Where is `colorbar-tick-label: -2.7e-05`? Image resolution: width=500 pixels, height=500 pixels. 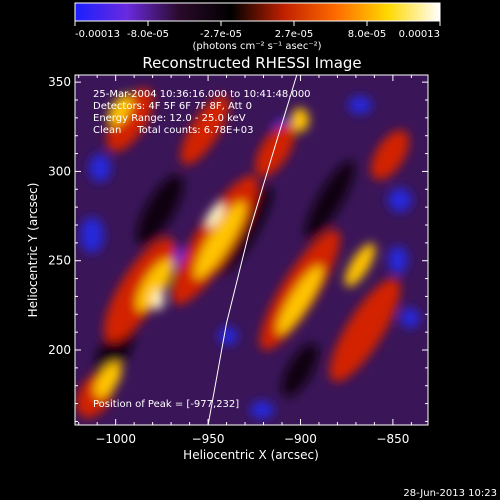
colorbar-tick-label: -2.7e-05 is located at coordinates (221, 34).